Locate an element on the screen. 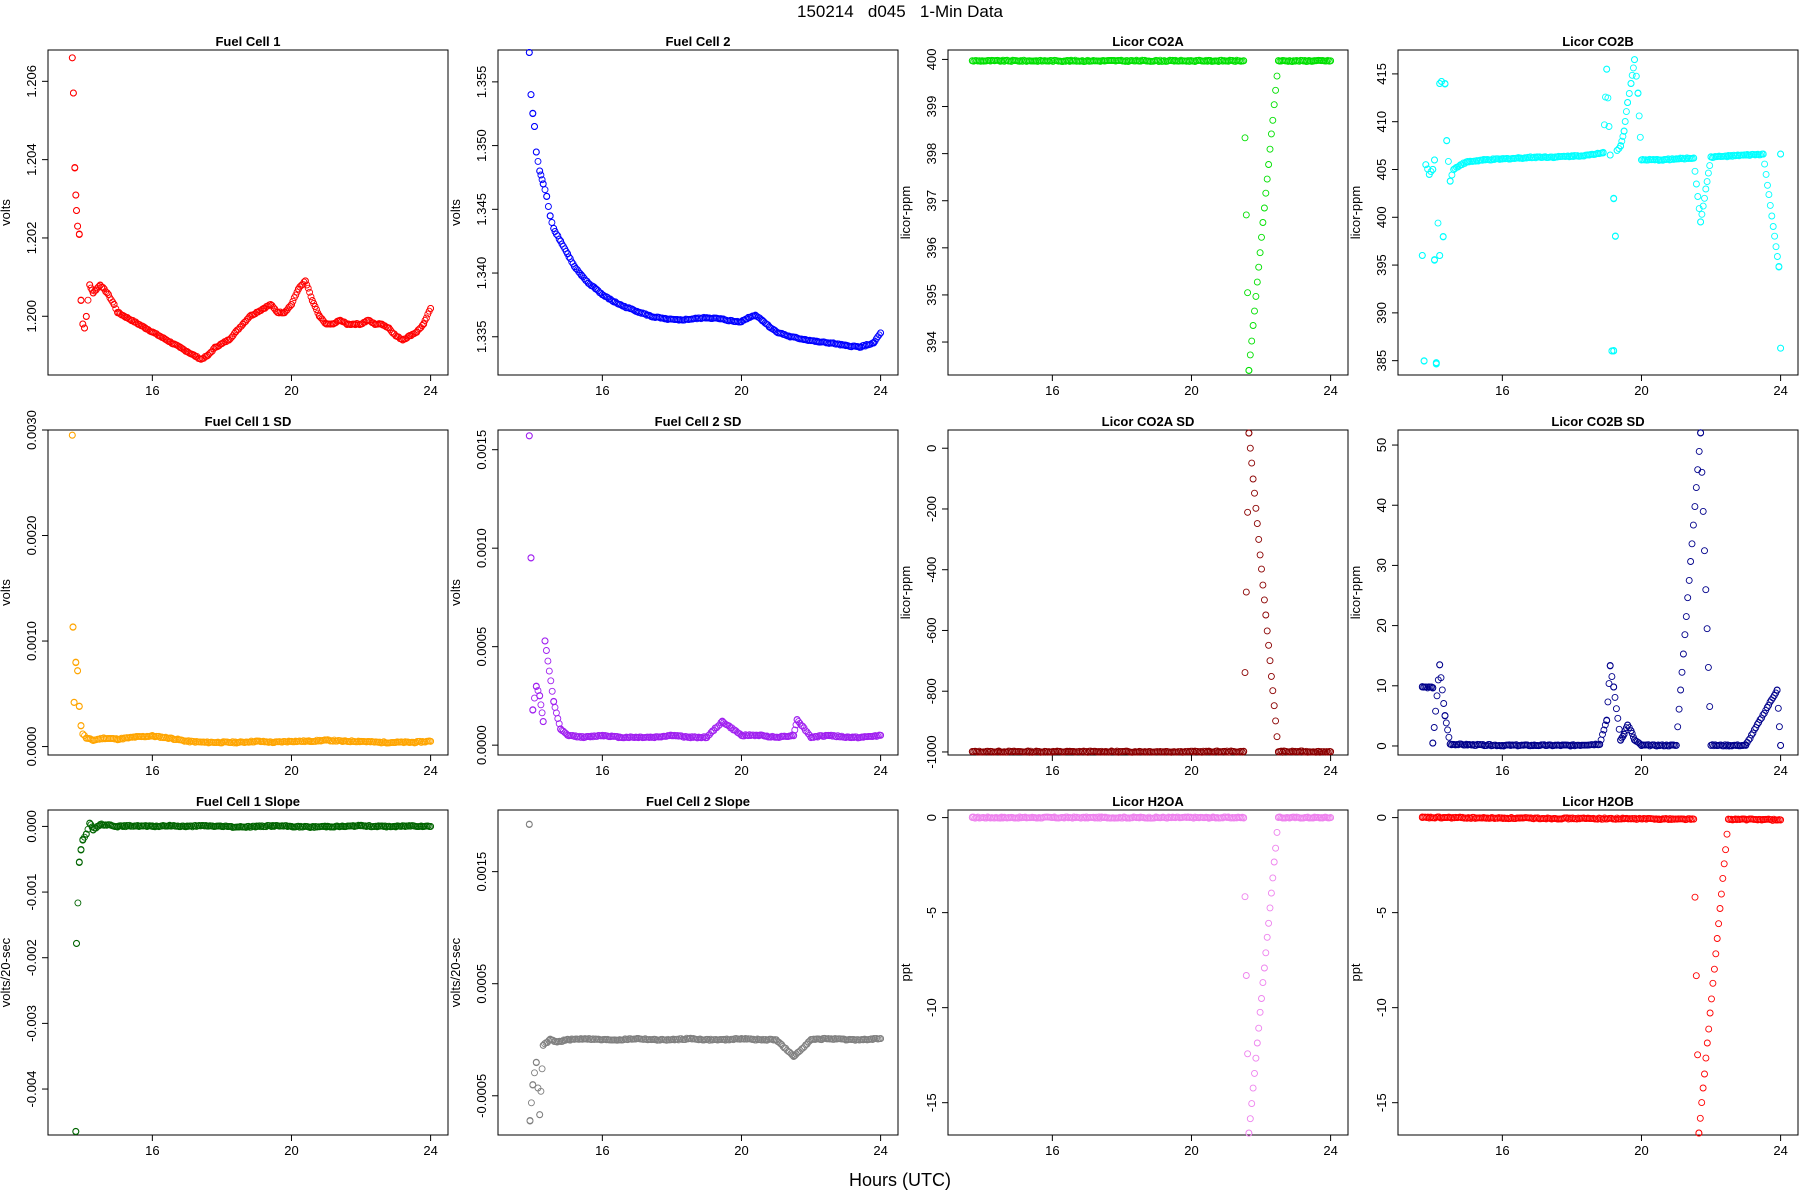  y-axis-label: volts is located at coordinates (455, 212).